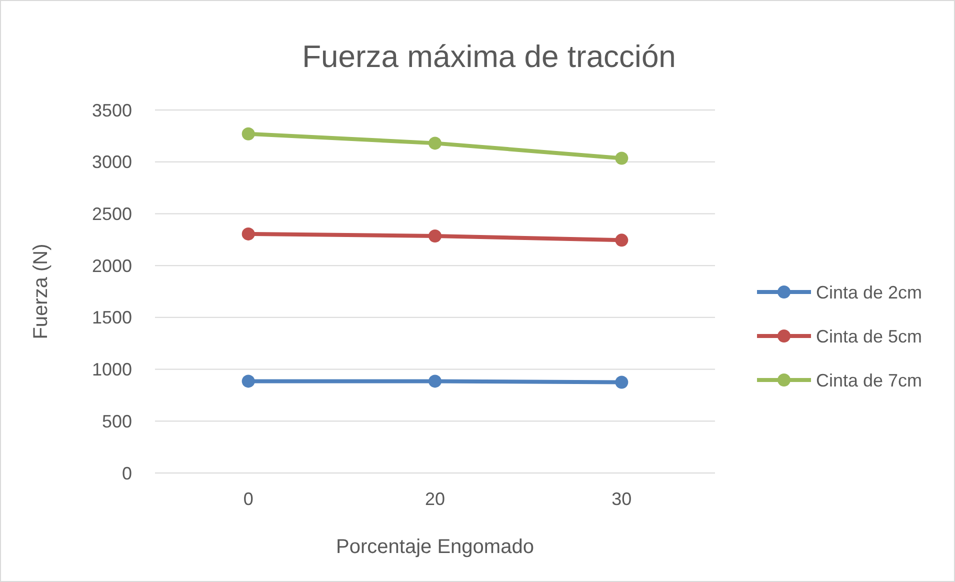  Describe the element at coordinates (112, 214) in the screenshot. I see `y-tick-label: 2500` at that location.